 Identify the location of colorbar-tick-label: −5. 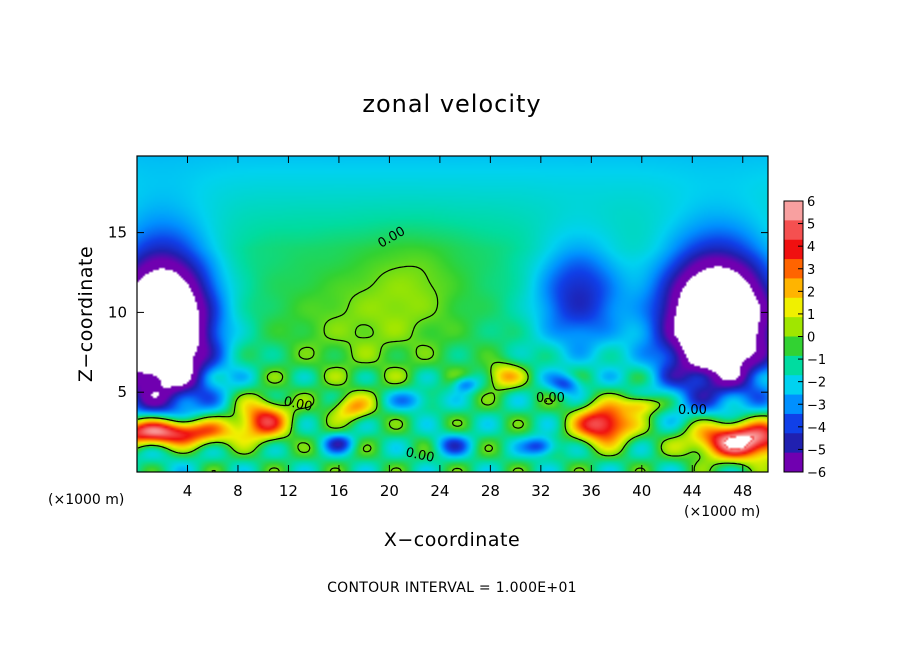
(816, 450).